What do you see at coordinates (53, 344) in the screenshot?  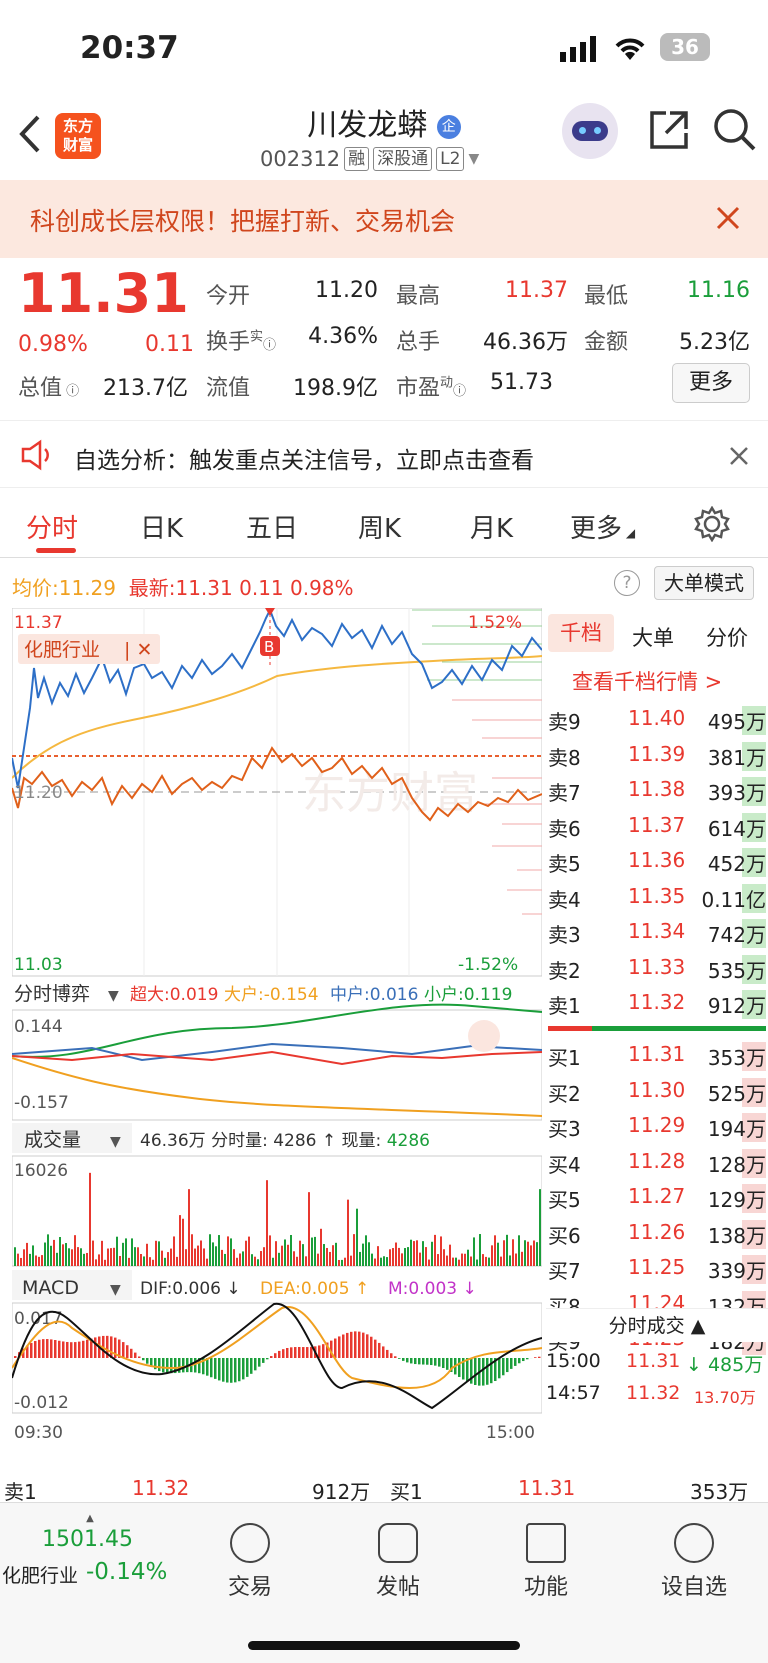 I see `change-pct: 0.98%` at bounding box center [53, 344].